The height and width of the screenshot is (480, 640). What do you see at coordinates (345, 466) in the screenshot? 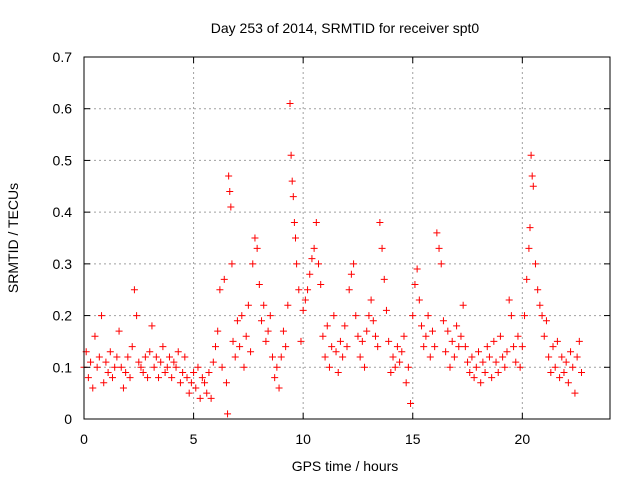
I see `x-axis-label: GPS time / hours` at bounding box center [345, 466].